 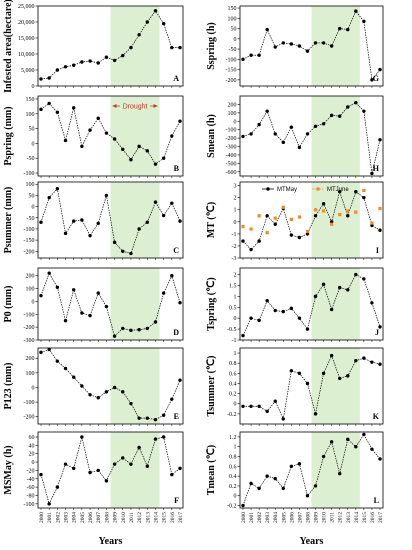 I want to click on x-tick-label: 2015, so click(x=165, y=517).